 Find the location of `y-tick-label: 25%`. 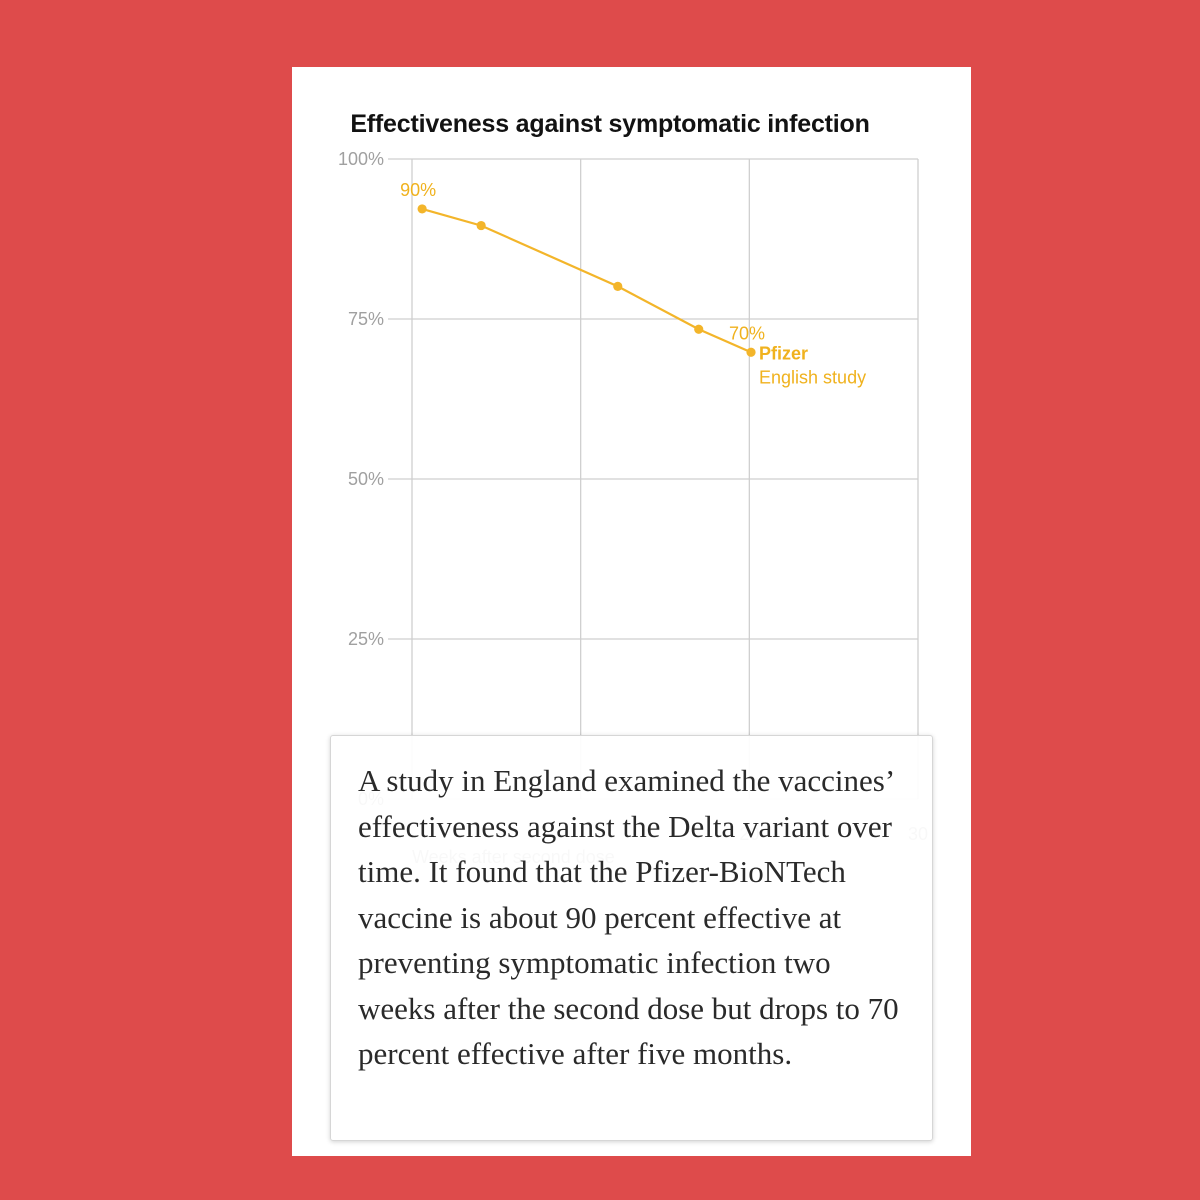

y-tick-label: 25% is located at coordinates (366, 639).